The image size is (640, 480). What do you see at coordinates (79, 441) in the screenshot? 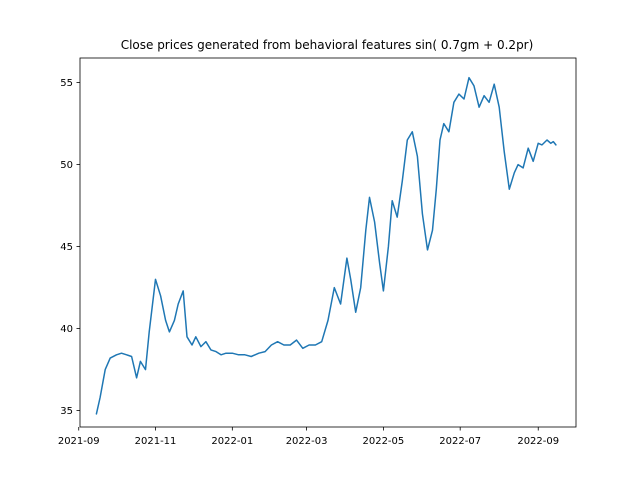
I see `x-tick-label: 2021-09` at bounding box center [79, 441].